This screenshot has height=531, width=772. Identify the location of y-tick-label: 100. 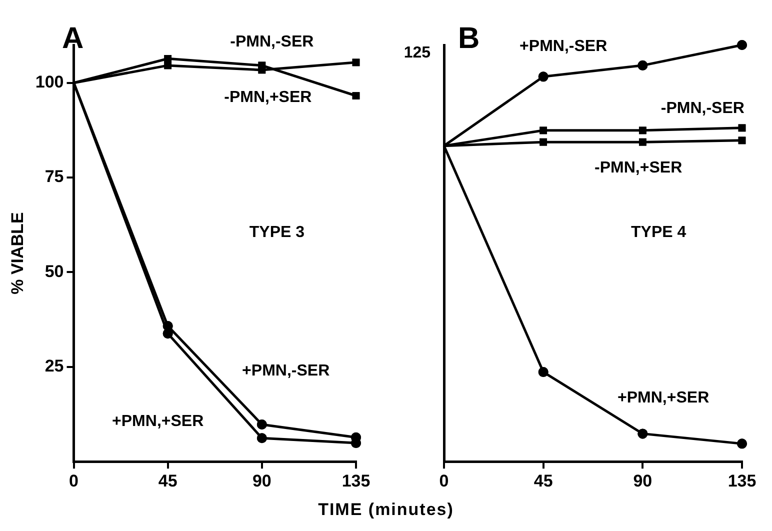
(49, 82).